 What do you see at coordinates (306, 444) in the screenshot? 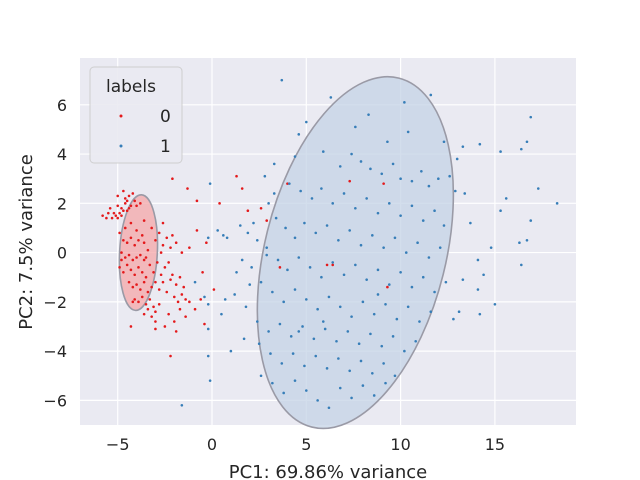
I see `x-tick-label: 5` at bounding box center [306, 444].